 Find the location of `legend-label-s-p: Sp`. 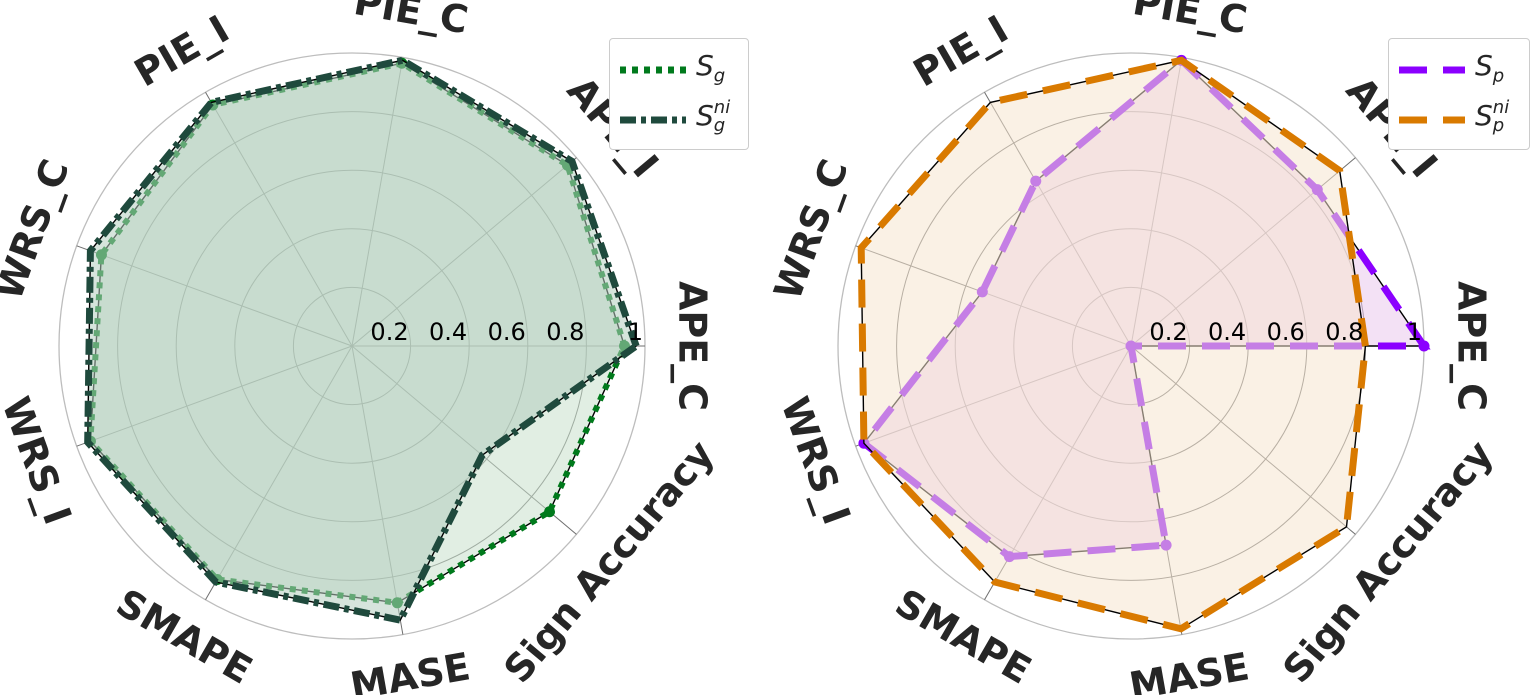

legend-label-s-p: Sp is located at coordinates (1490, 68).